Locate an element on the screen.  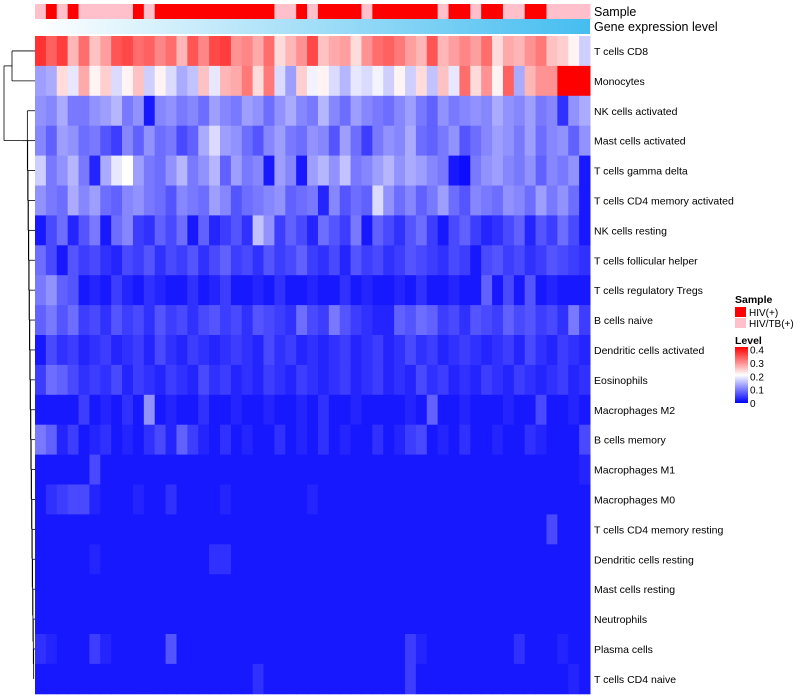
row-label: T cells follicular helper is located at coordinates (646, 261).